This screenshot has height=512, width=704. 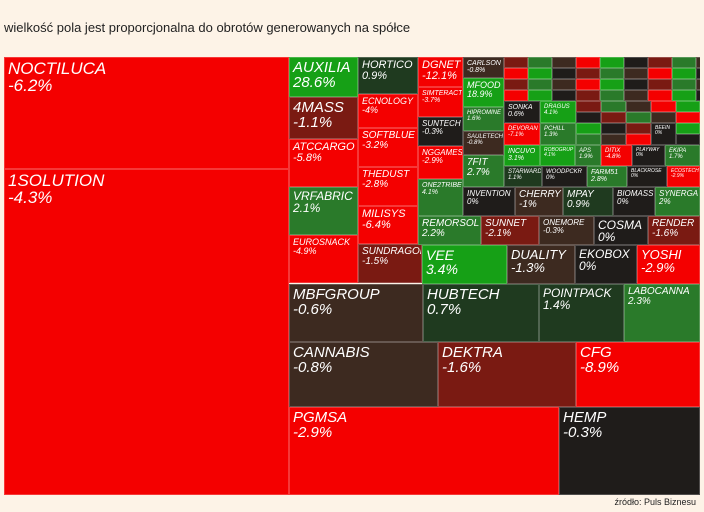 I want to click on tile-change: 1.6%, so click(x=474, y=119).